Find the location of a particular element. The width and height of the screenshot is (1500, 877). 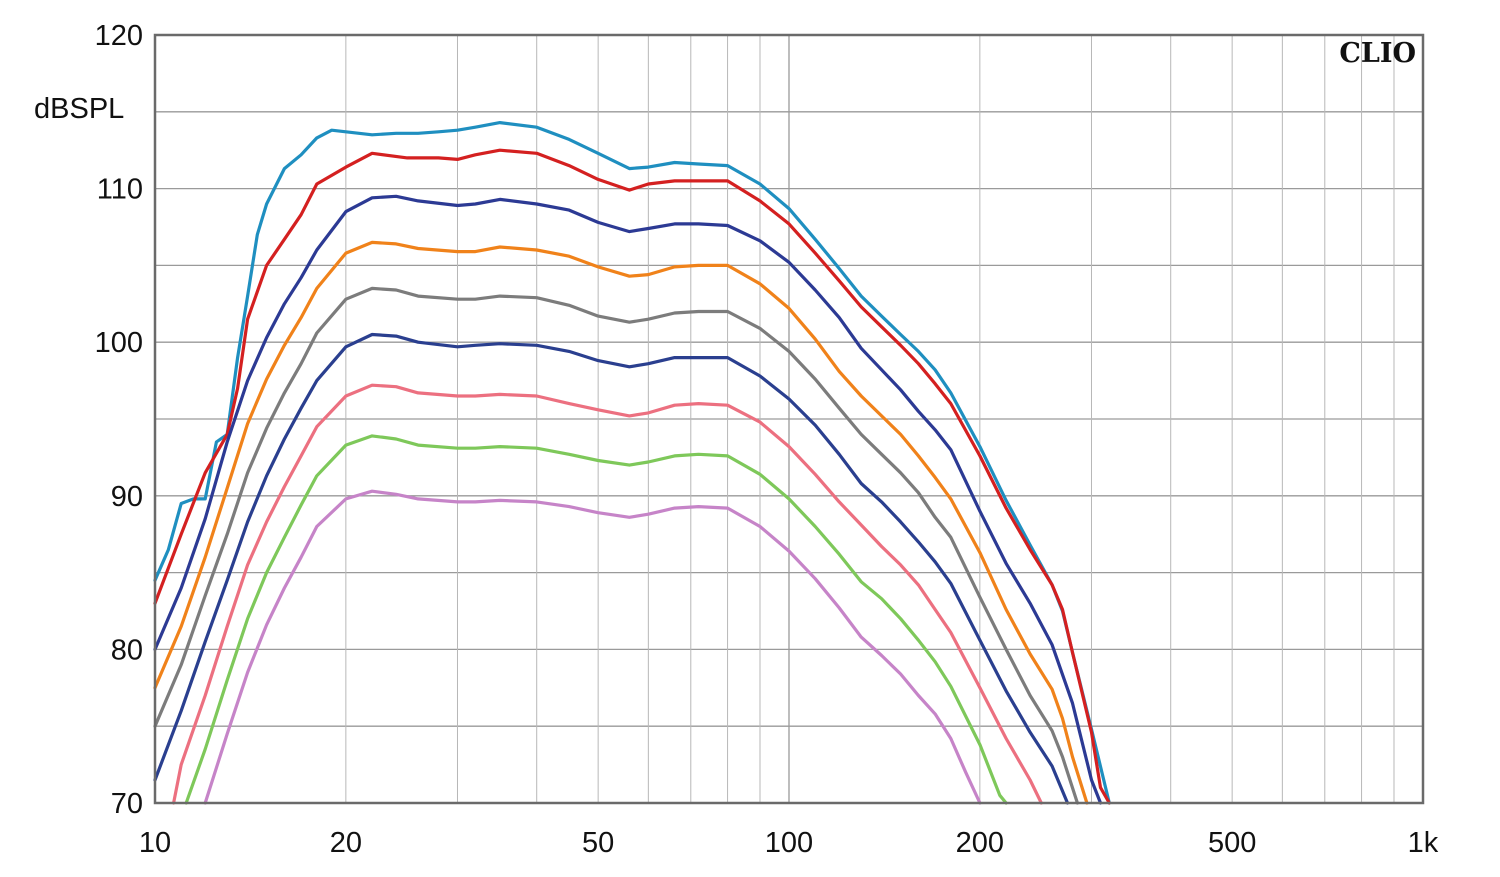

y-tick-label: 70 is located at coordinates (127, 804).